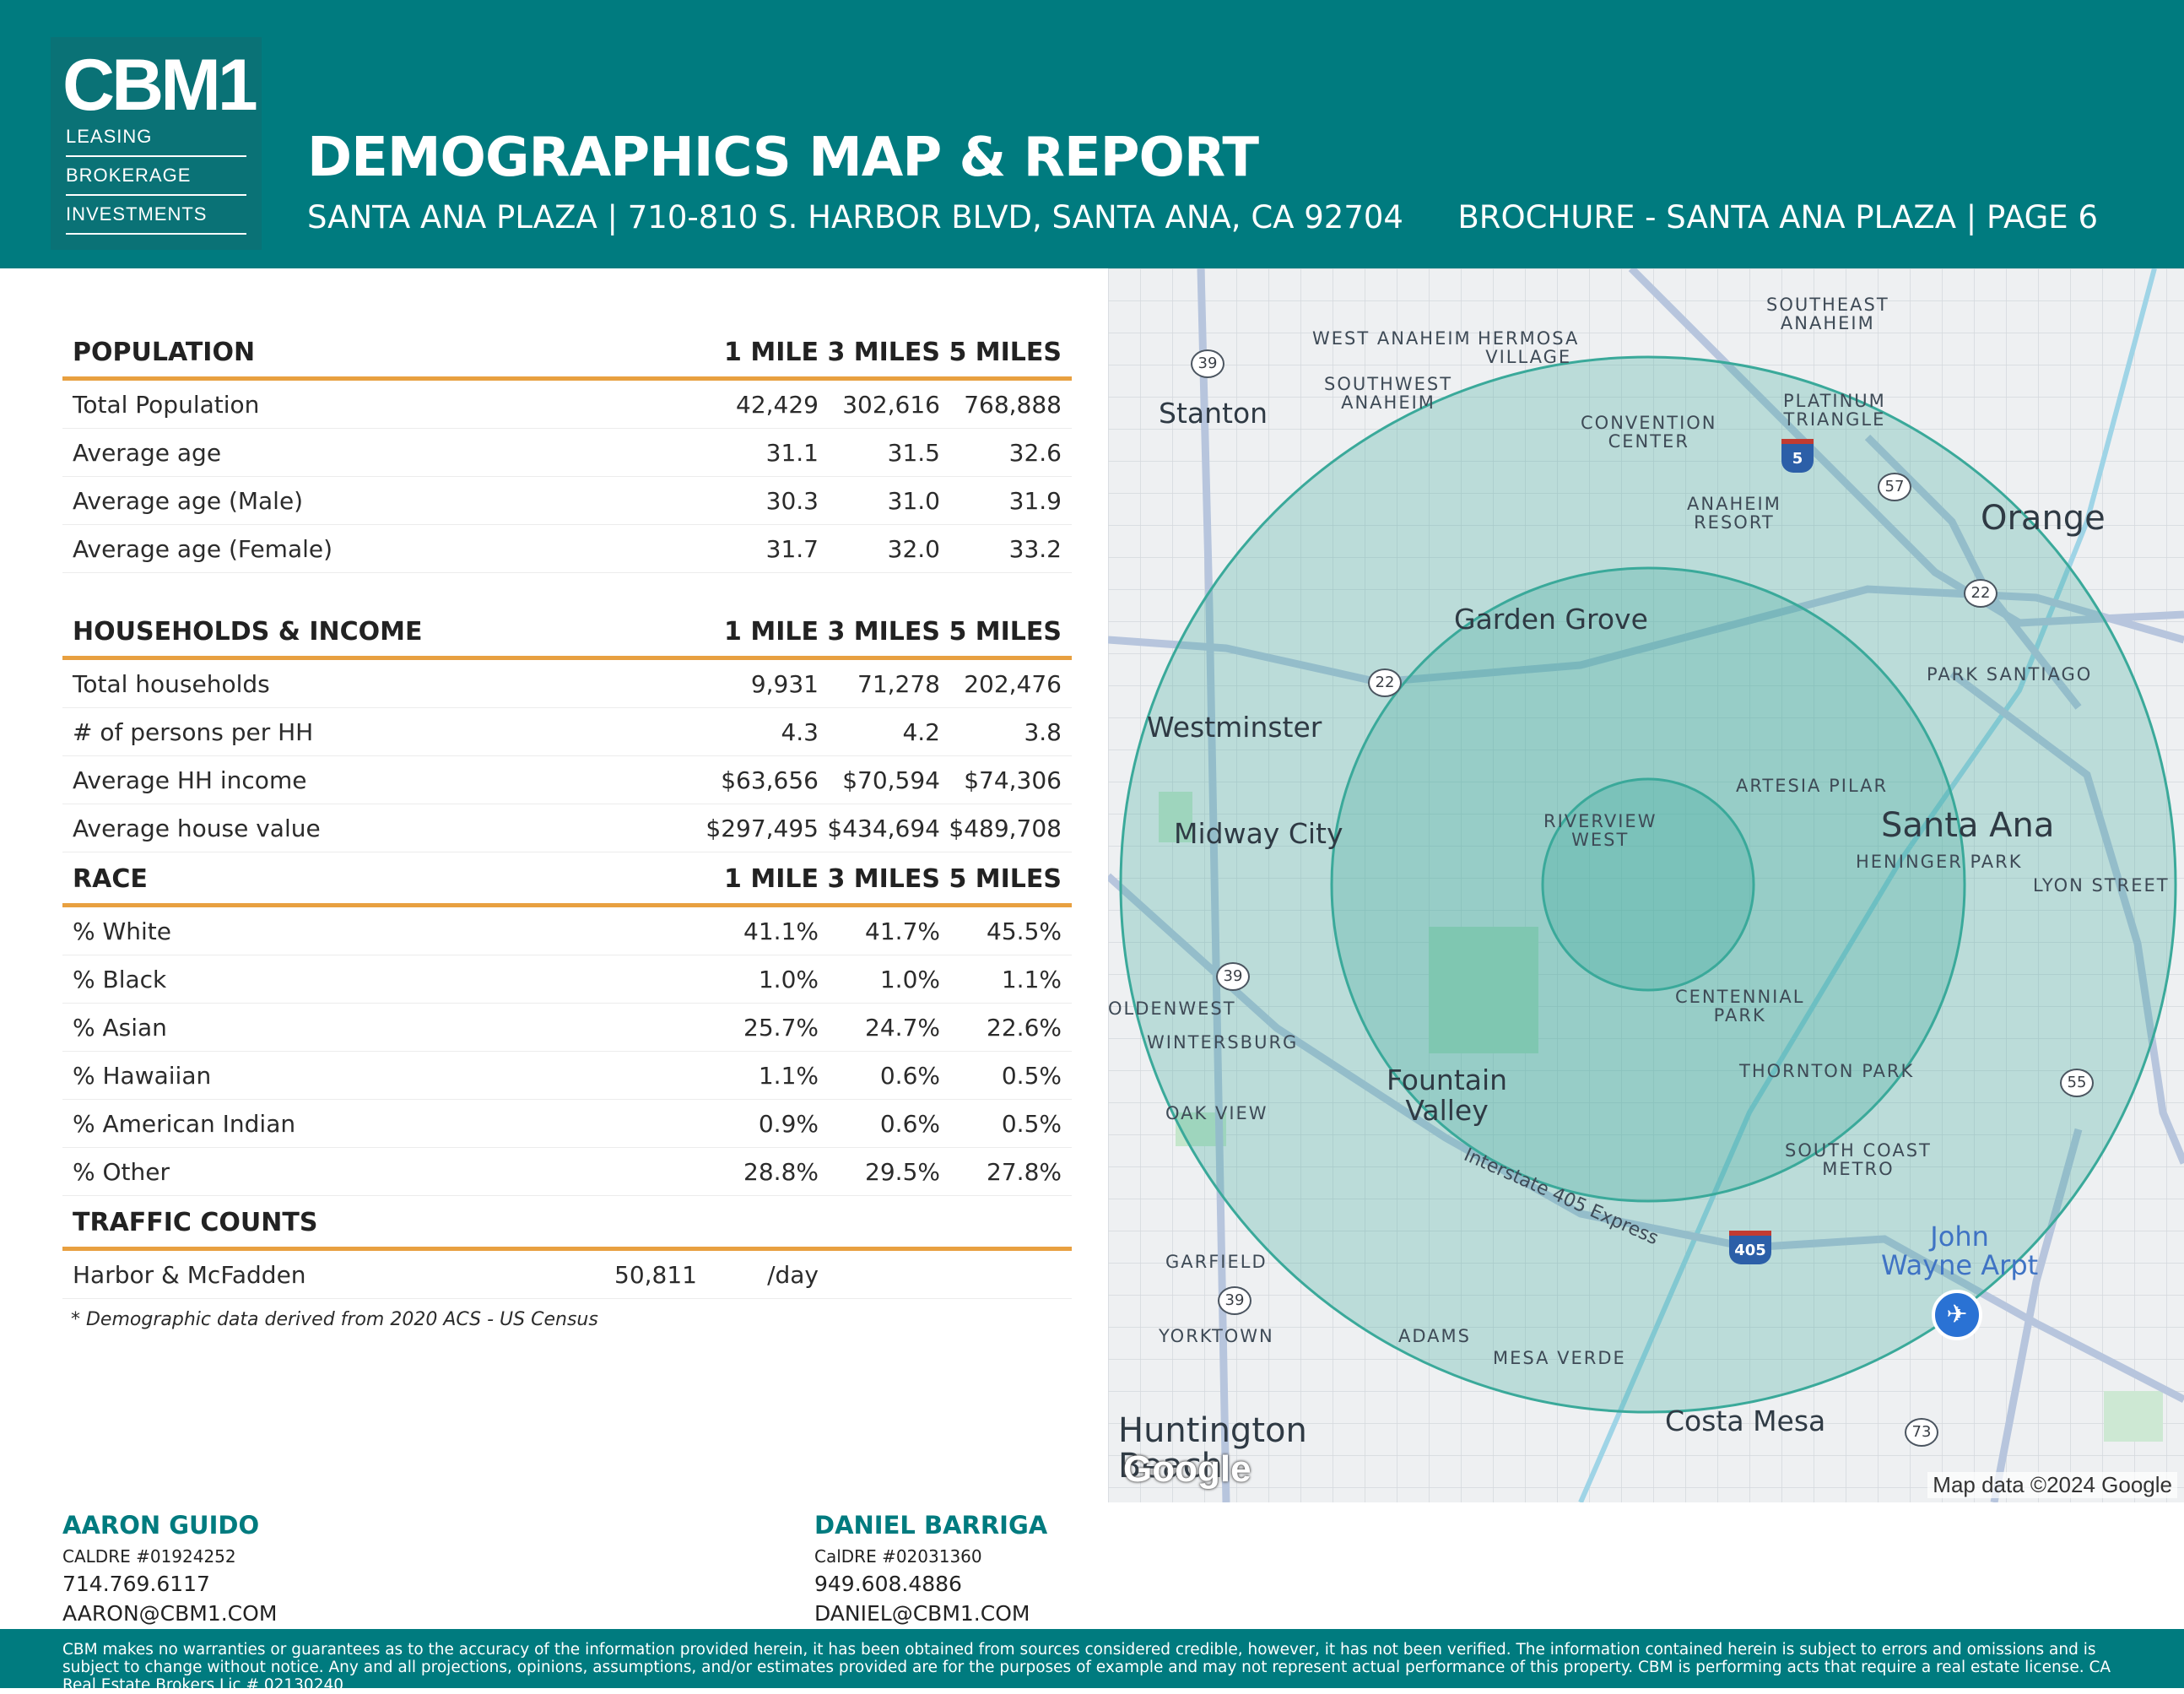 The width and height of the screenshot is (2184, 1694). I want to click on table-row: % Other 28.8% 29.5% 27.8%, so click(567, 1172).